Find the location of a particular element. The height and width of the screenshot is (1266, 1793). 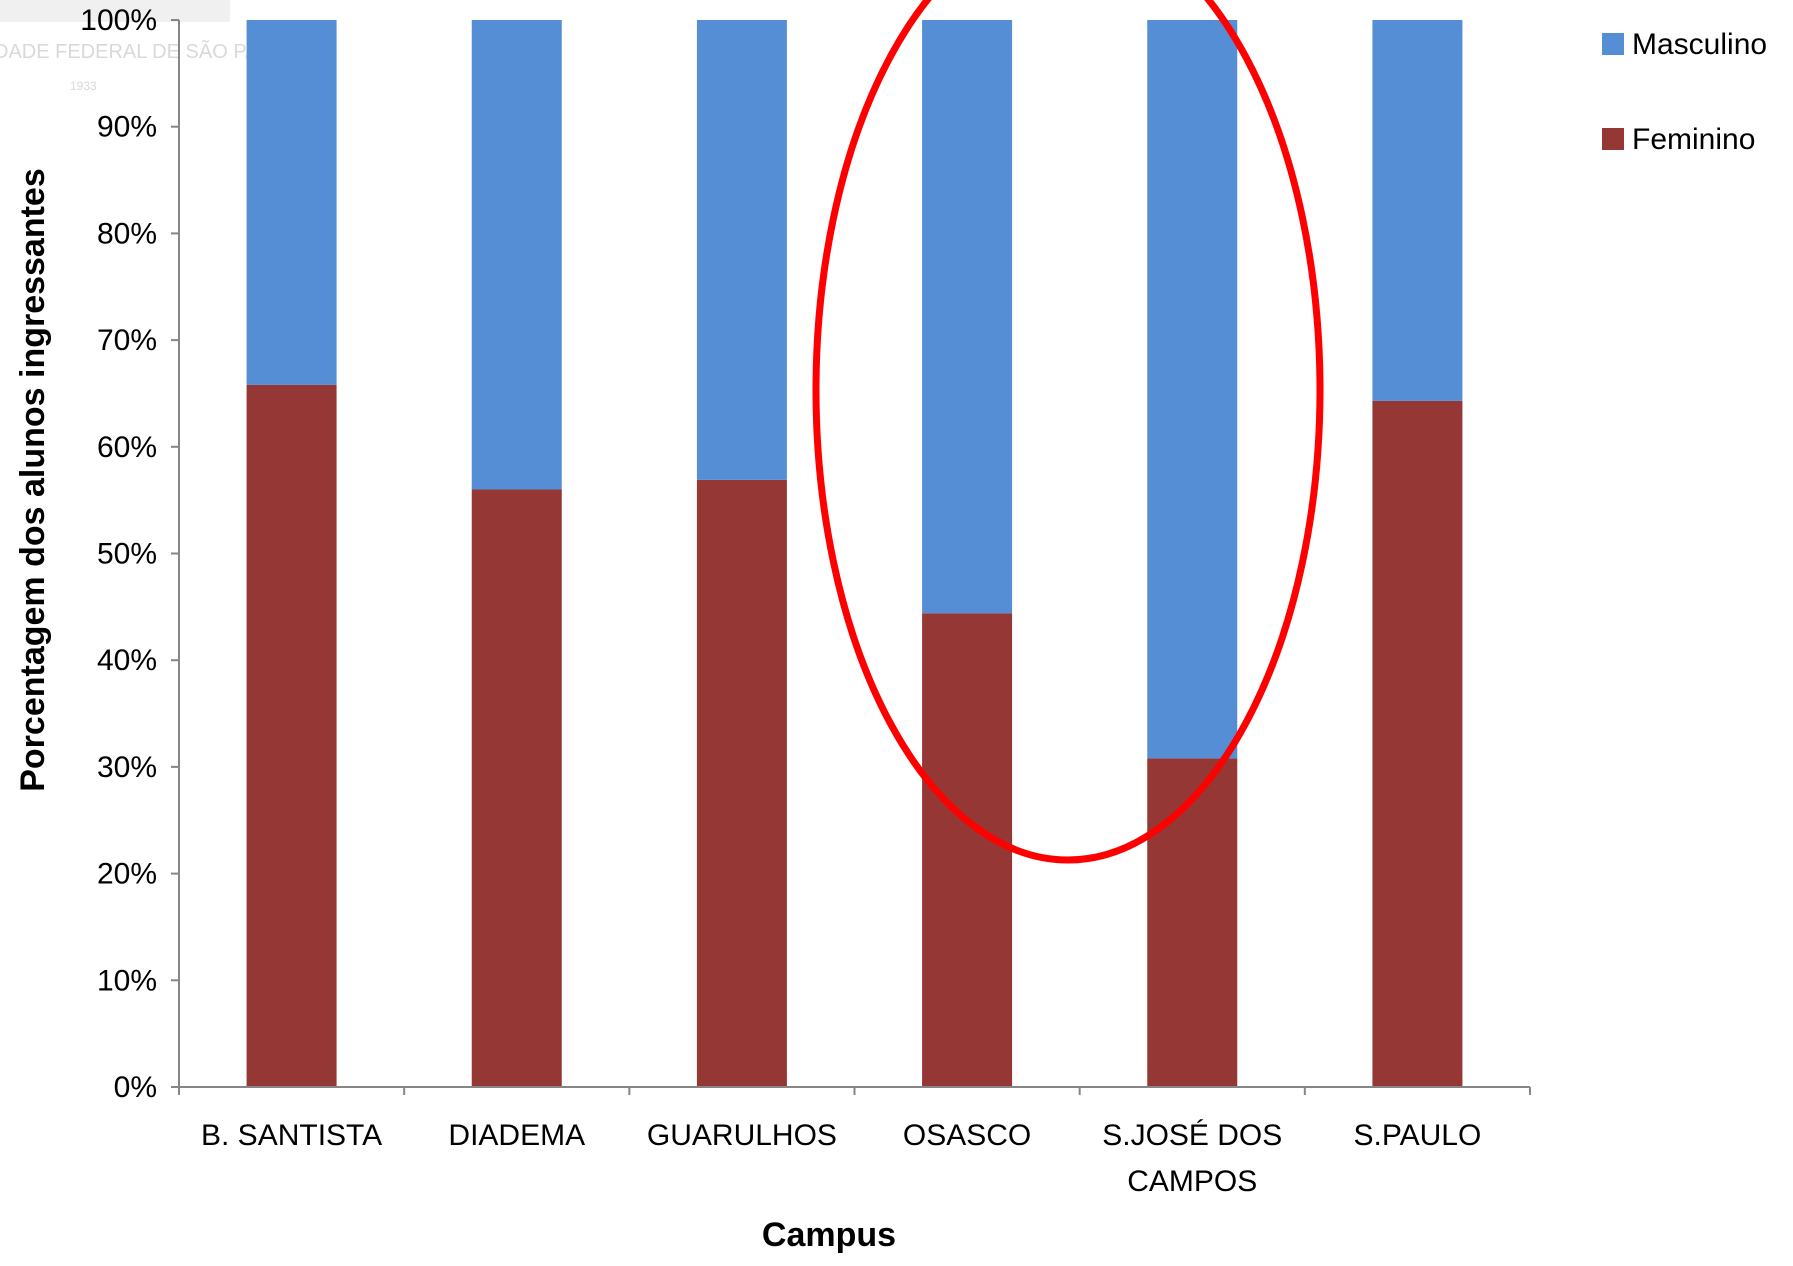

x-tick-label: CAMPOS is located at coordinates (1192, 1181).